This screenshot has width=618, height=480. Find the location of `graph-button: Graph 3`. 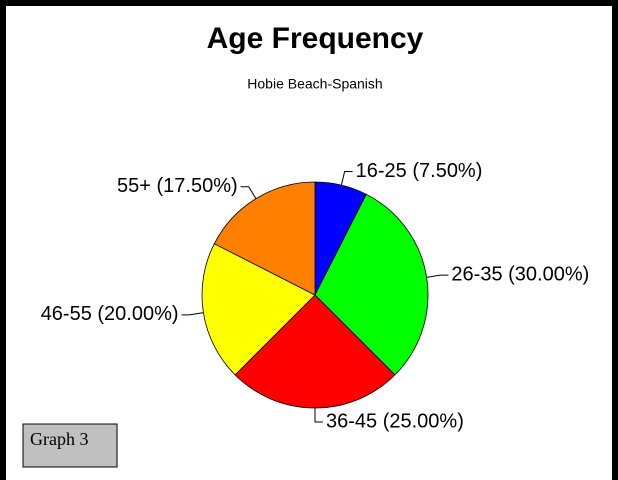

graph-button: Graph 3 is located at coordinates (70, 445).